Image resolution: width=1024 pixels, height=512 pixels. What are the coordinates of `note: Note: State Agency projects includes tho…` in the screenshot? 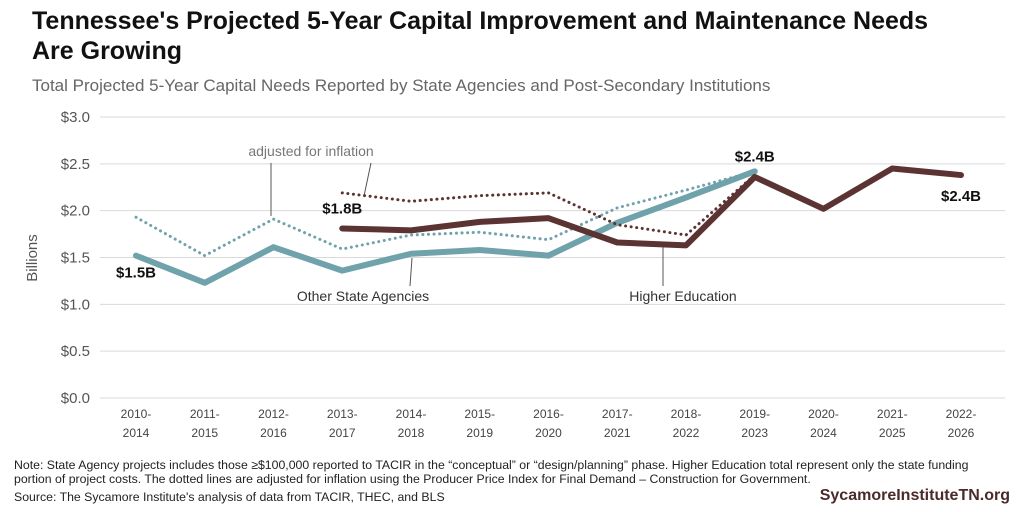 It's located at (491, 472).